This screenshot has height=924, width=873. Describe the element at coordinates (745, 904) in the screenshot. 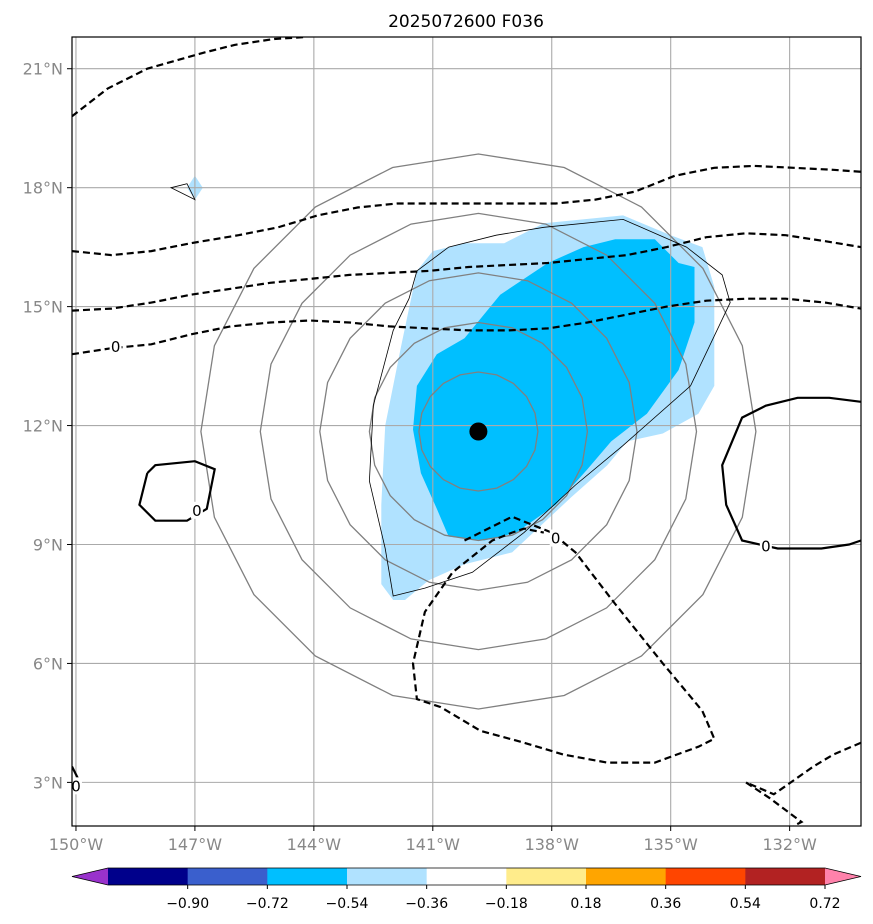

I see `colorbar-tick-label: 0.54` at that location.